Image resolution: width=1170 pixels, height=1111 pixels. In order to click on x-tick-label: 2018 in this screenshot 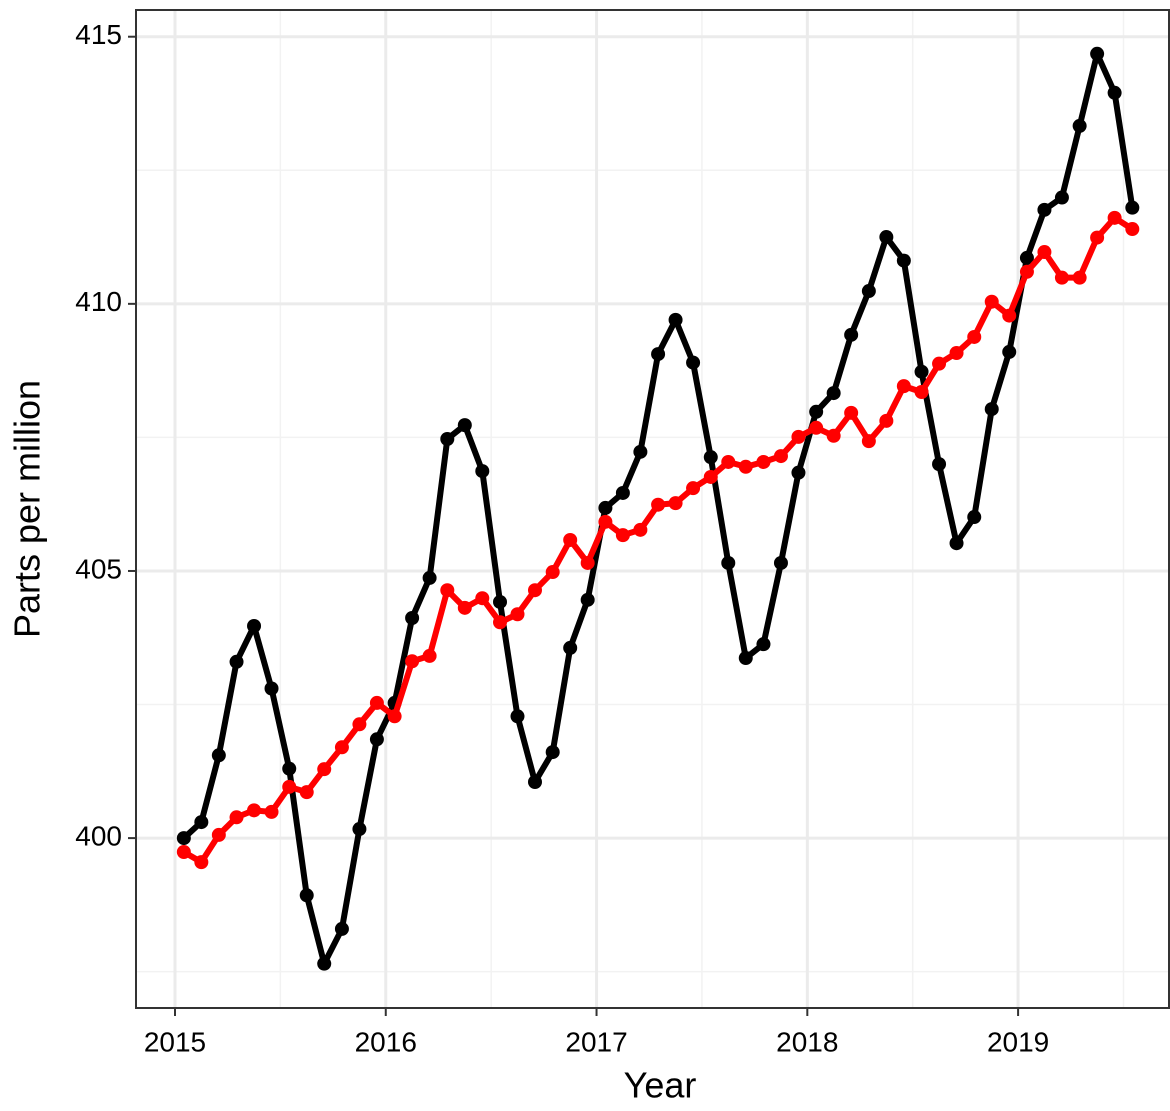, I will do `click(807, 1041)`.